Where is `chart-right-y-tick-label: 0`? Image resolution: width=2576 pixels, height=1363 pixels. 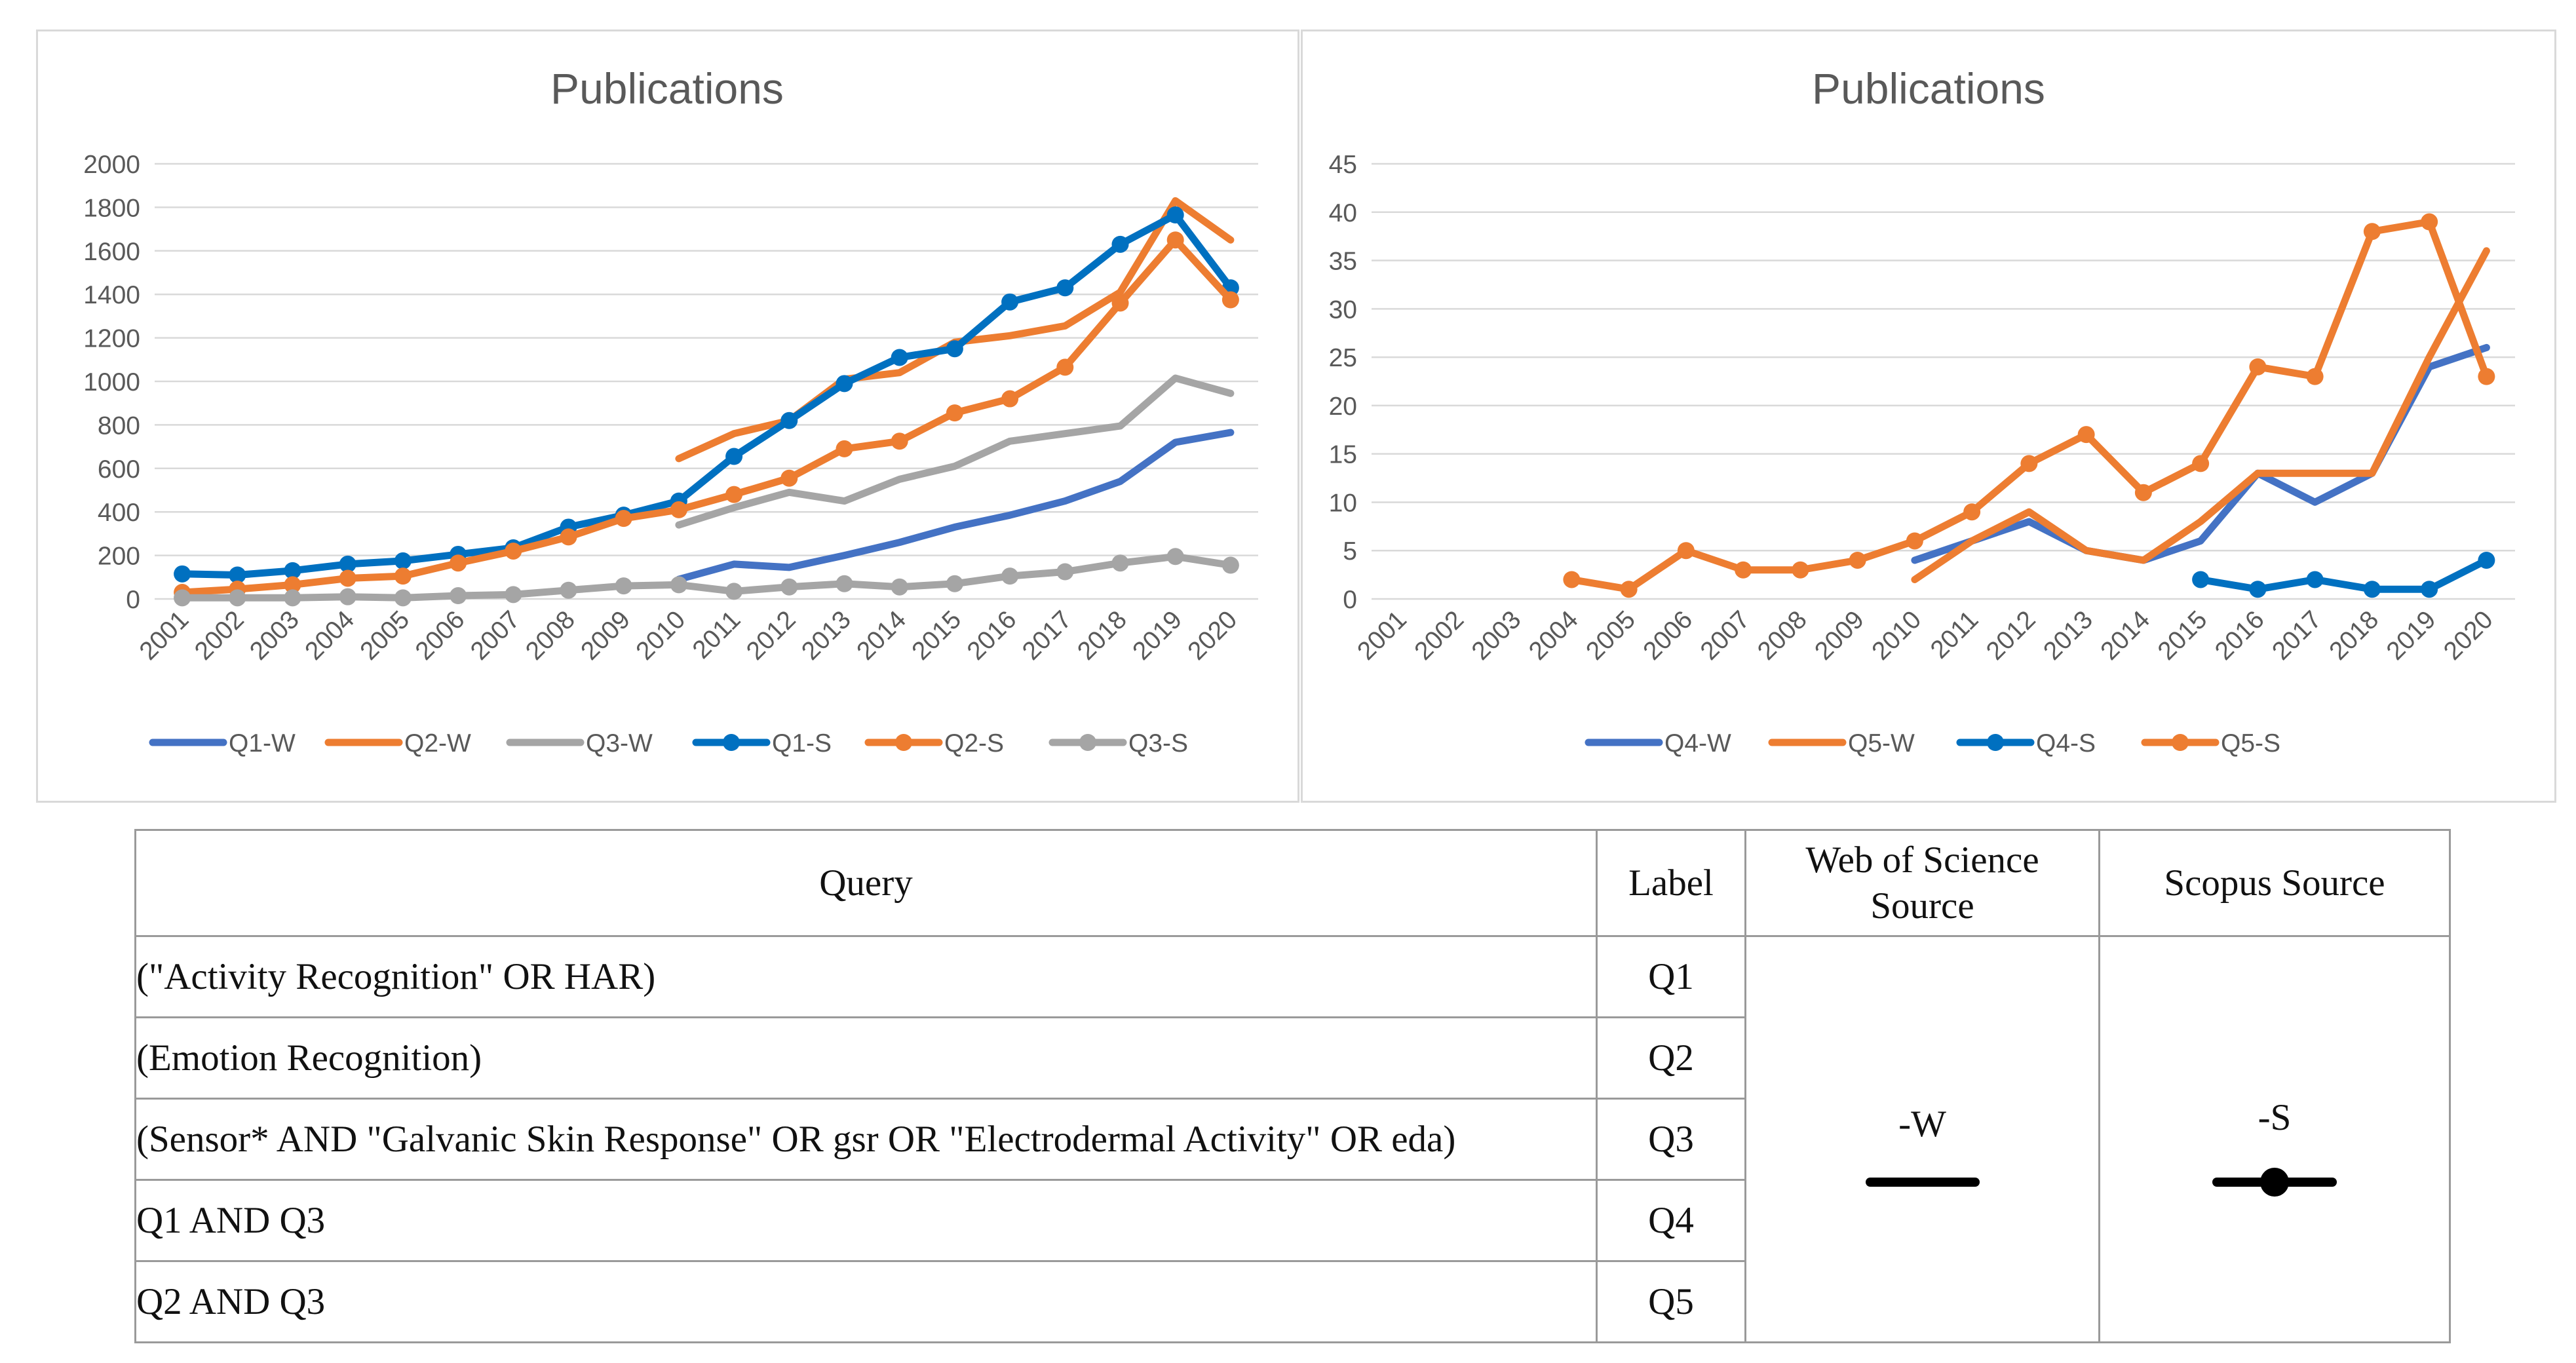
chart-right-y-tick-label: 0 is located at coordinates (1350, 600).